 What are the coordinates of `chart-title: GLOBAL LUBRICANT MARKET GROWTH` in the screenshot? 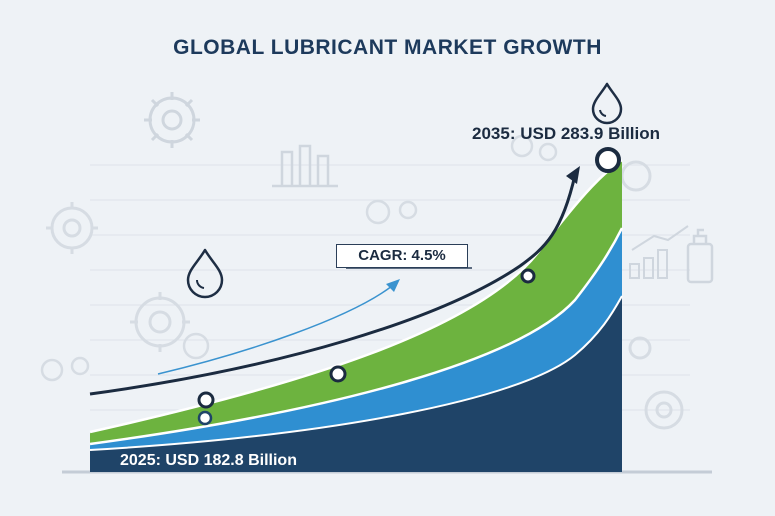 It's located at (387, 47).